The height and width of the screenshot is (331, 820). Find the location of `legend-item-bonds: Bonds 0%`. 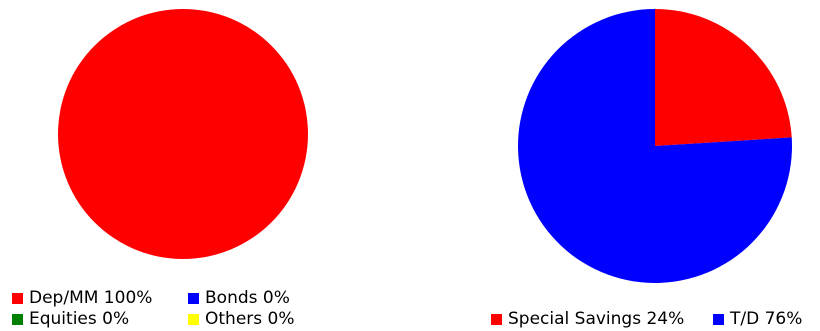

legend-item-bonds: Bonds 0% is located at coordinates (239, 298).